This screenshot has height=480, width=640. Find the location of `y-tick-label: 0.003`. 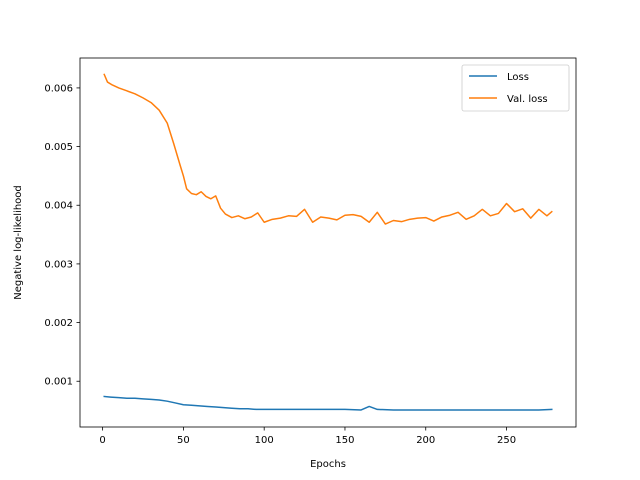

y-tick-label: 0.003 is located at coordinates (58, 264).